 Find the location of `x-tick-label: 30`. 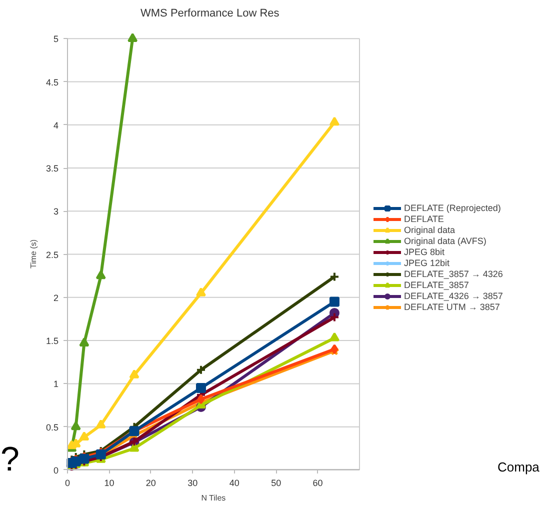

x-tick-label: 30 is located at coordinates (193, 483).